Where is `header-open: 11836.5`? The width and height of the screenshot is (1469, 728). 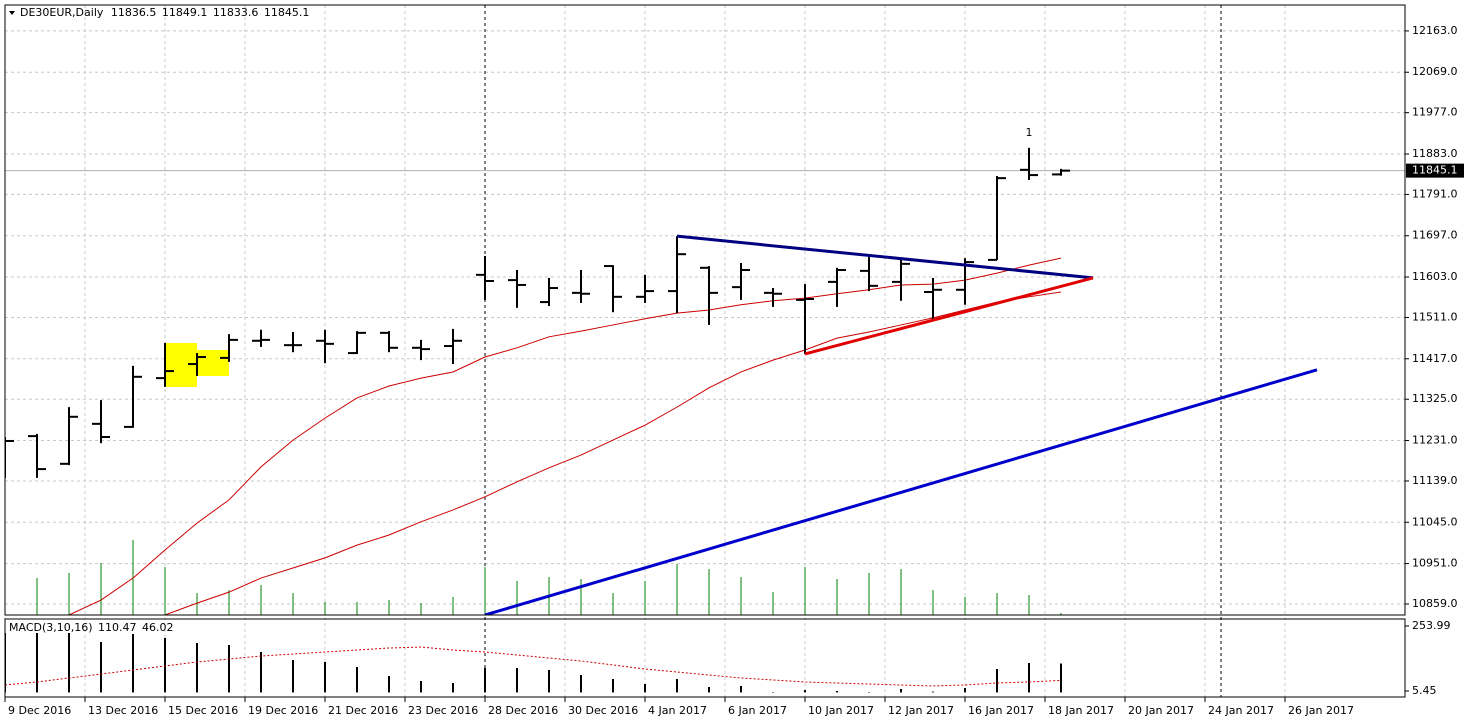
header-open: 11836.5 is located at coordinates (134, 12).